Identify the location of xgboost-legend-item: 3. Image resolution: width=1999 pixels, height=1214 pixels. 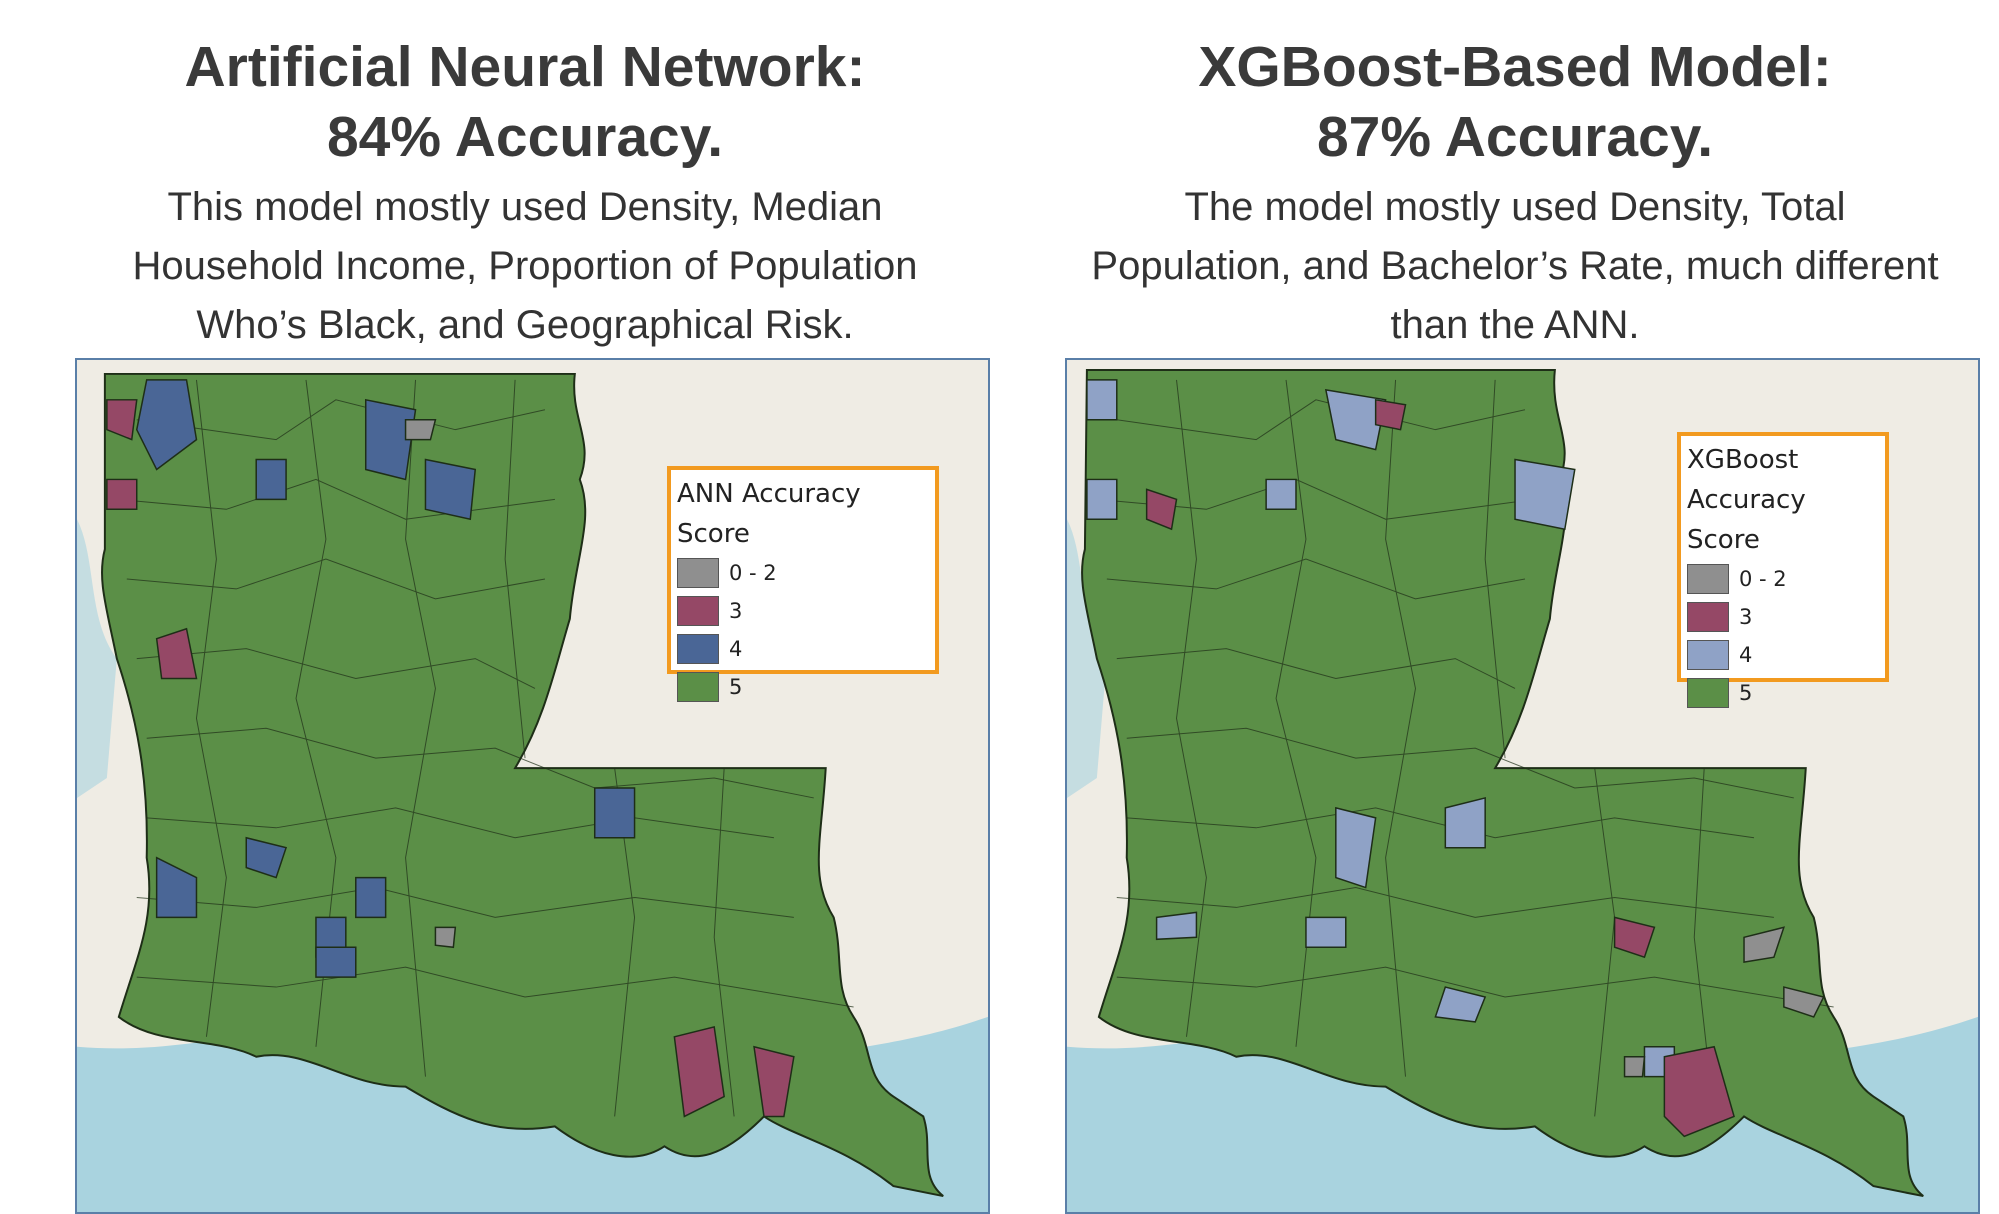
(1783, 617).